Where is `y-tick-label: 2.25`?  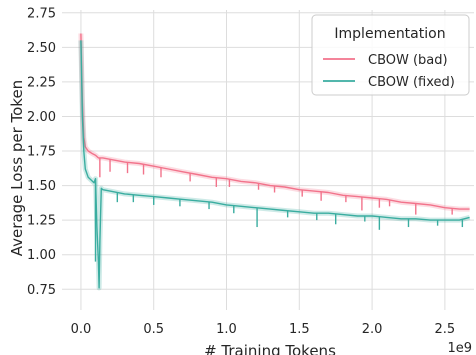 y-tick-label: 2.25 is located at coordinates (41, 82).